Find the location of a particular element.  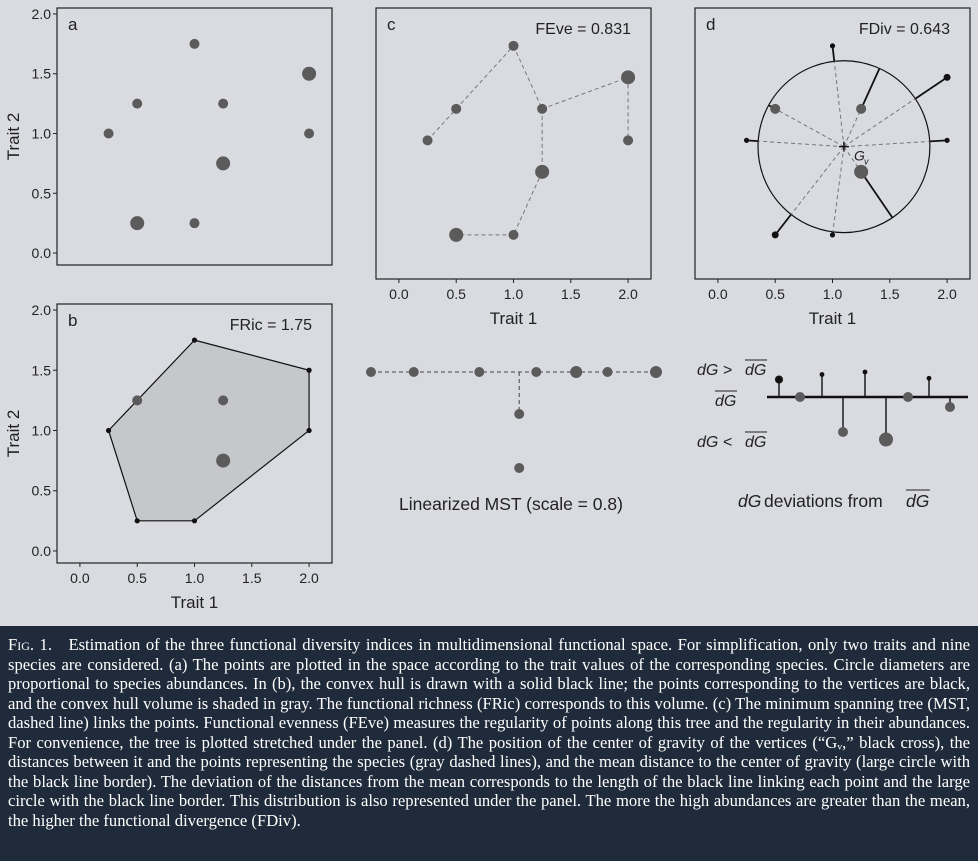

panel-c: c FEve = 0.831 0.0 0.5 1.0 1.5 2.0 Trait 1 is located at coordinates (513, 167).